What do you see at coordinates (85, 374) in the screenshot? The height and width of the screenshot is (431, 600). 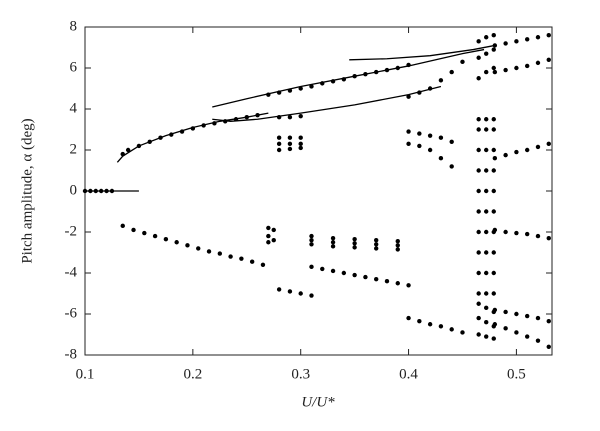 I see `x-tick-label: 0.1` at bounding box center [85, 374].